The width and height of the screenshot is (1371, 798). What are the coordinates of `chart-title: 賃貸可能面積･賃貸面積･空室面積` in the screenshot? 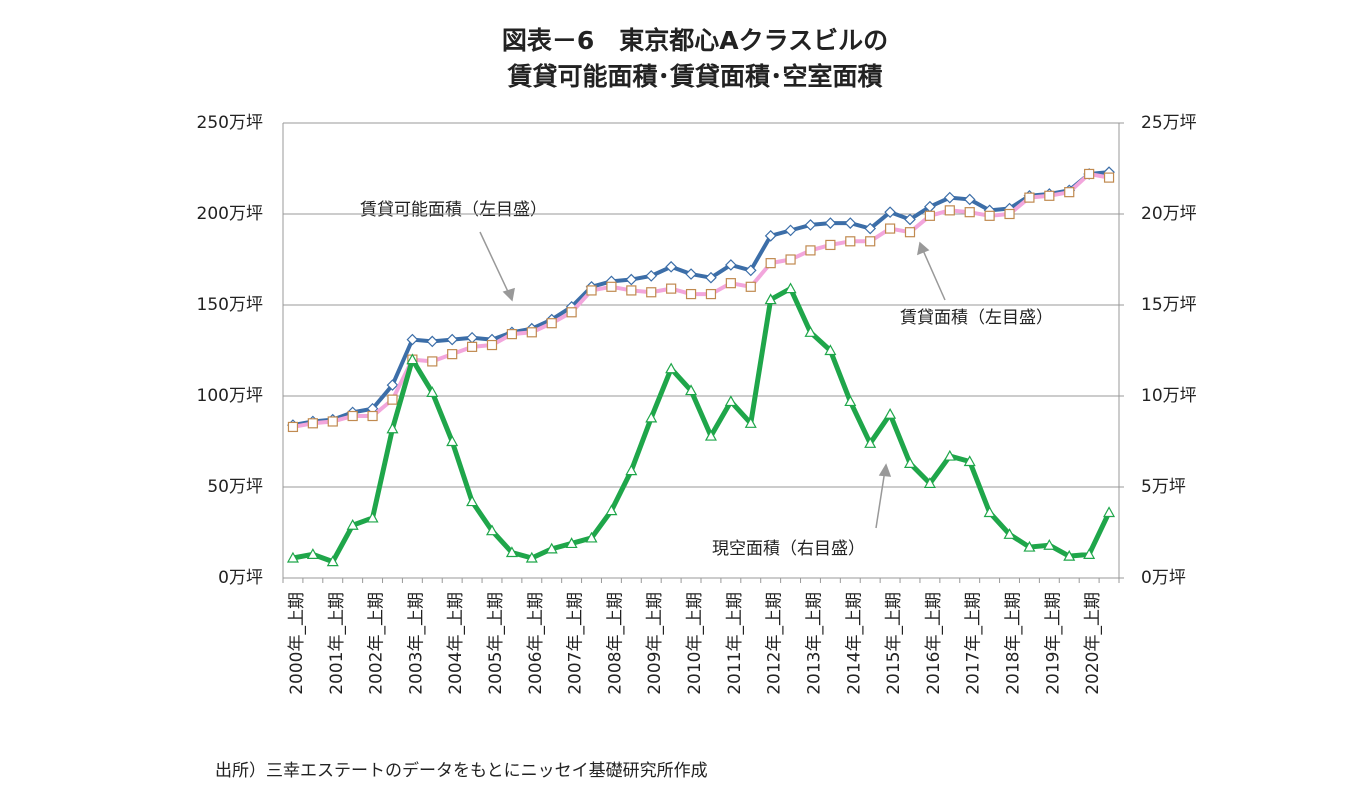 It's located at (694, 76).